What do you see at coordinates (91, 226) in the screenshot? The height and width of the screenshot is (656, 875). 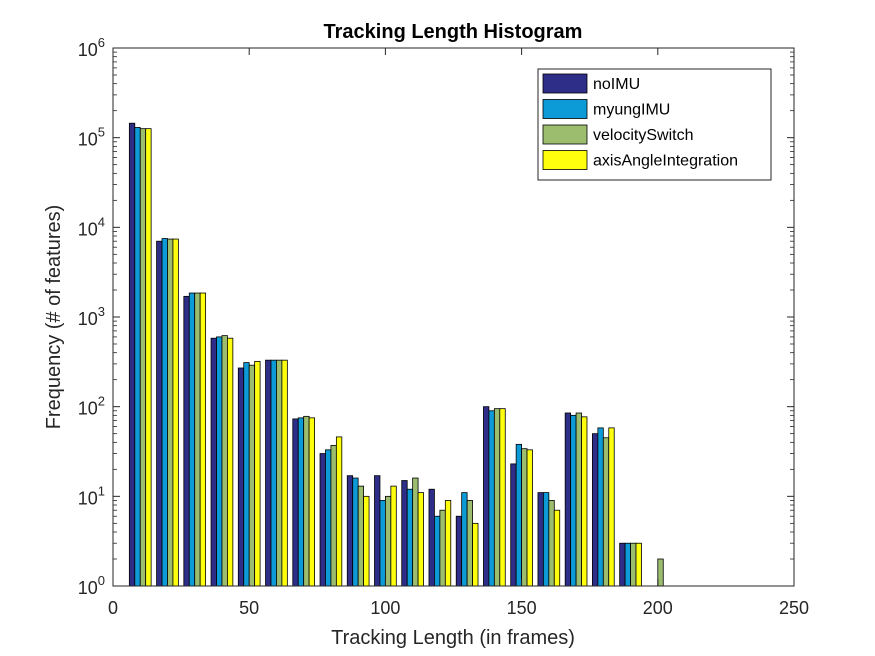 I see `y-tick-label: 10⁴` at bounding box center [91, 226].